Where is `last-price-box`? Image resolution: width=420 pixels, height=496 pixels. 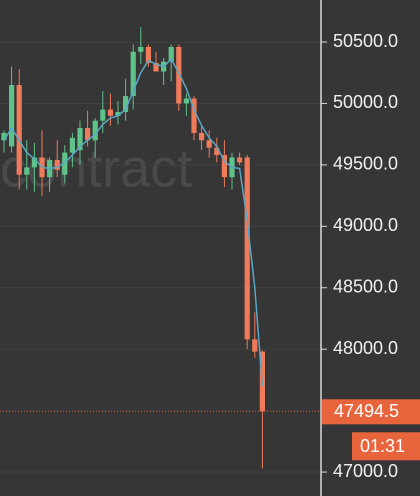 last-price-box is located at coordinates (371, 412).